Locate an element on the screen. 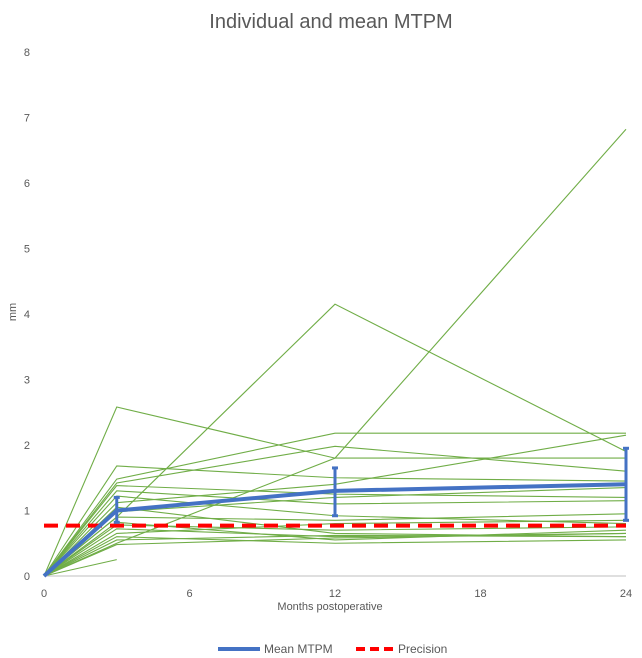 The width and height of the screenshot is (642, 658). legend-label-mean: Mean MTPM is located at coordinates (298, 649).